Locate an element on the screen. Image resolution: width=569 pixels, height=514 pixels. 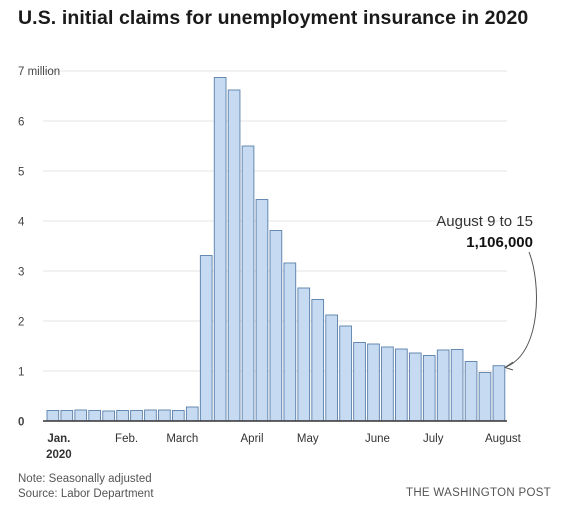
y-tick-label: 7 million is located at coordinates (39, 72).